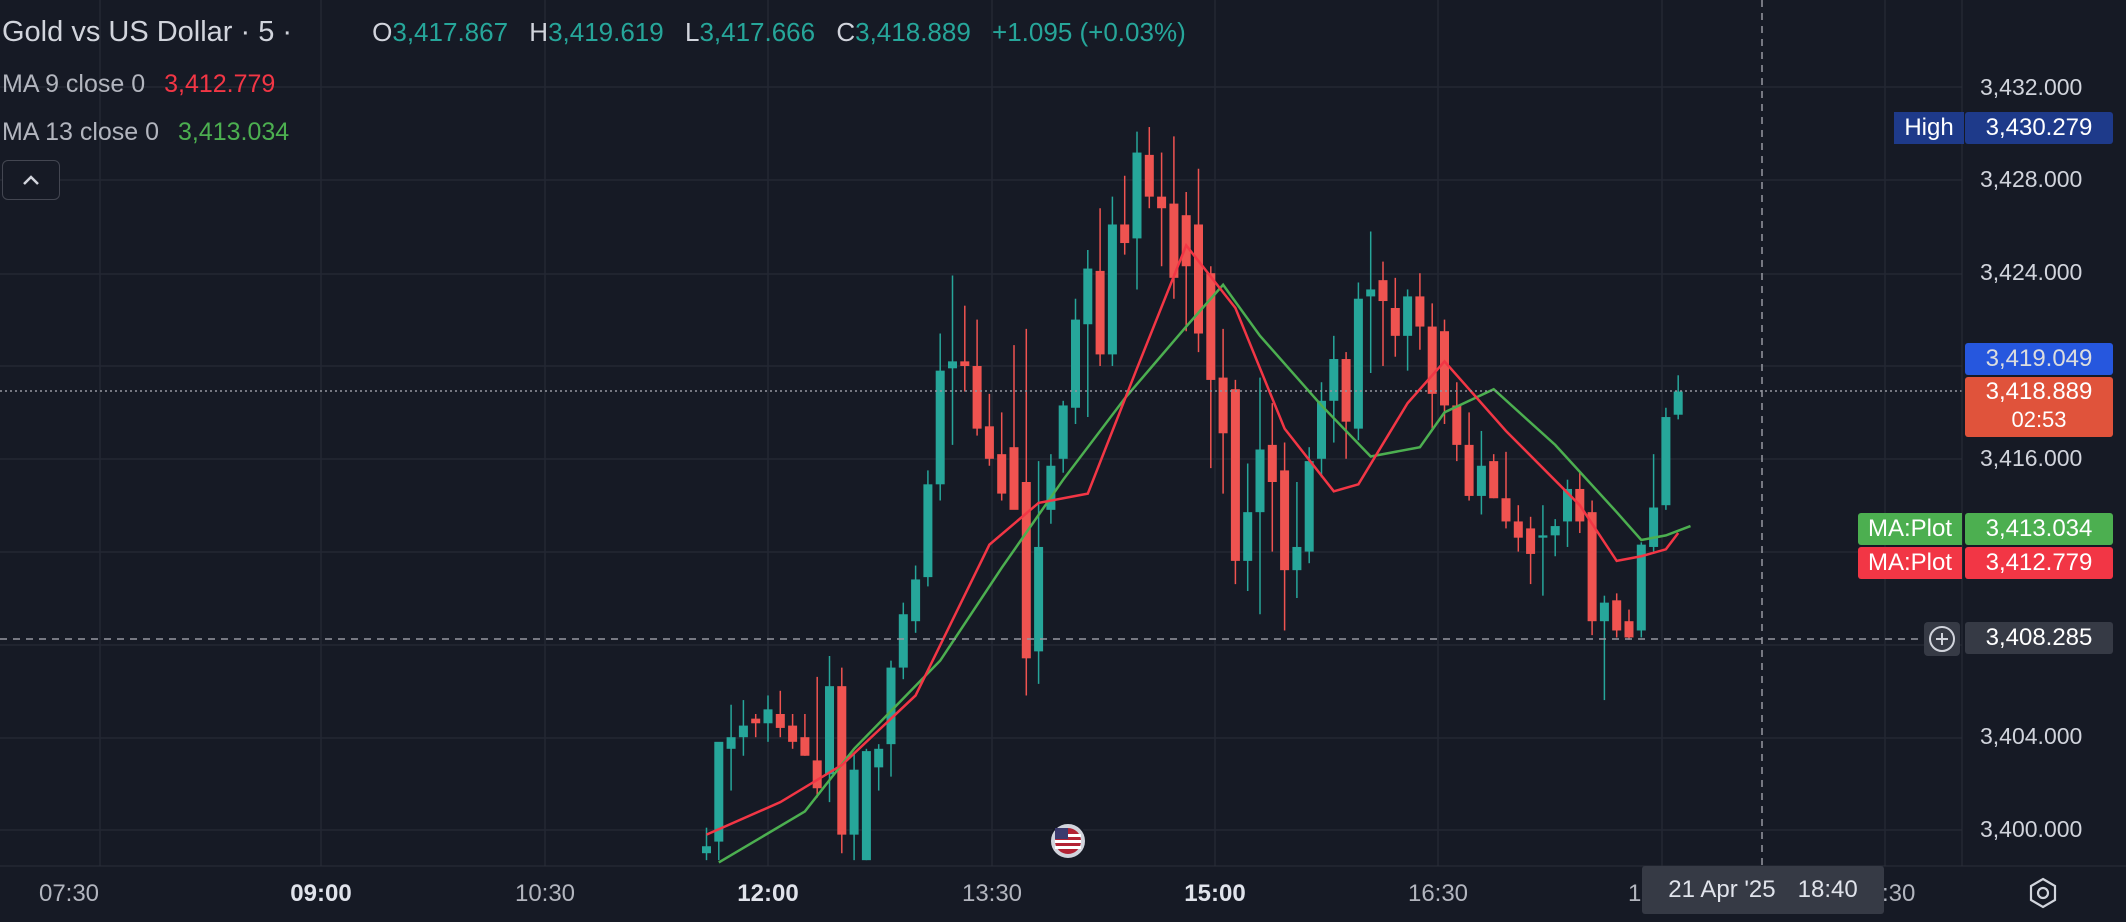  Describe the element at coordinates (233, 132) in the screenshot. I see `ma13-value: 3,413.034` at that location.